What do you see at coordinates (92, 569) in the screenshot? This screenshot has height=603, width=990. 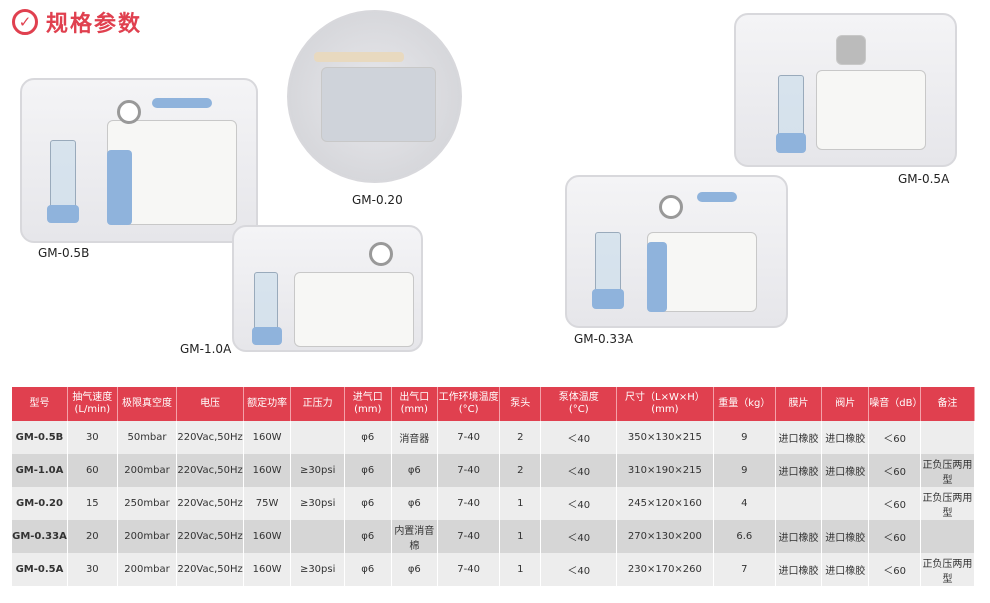 I see `table-cell: 30` at bounding box center [92, 569].